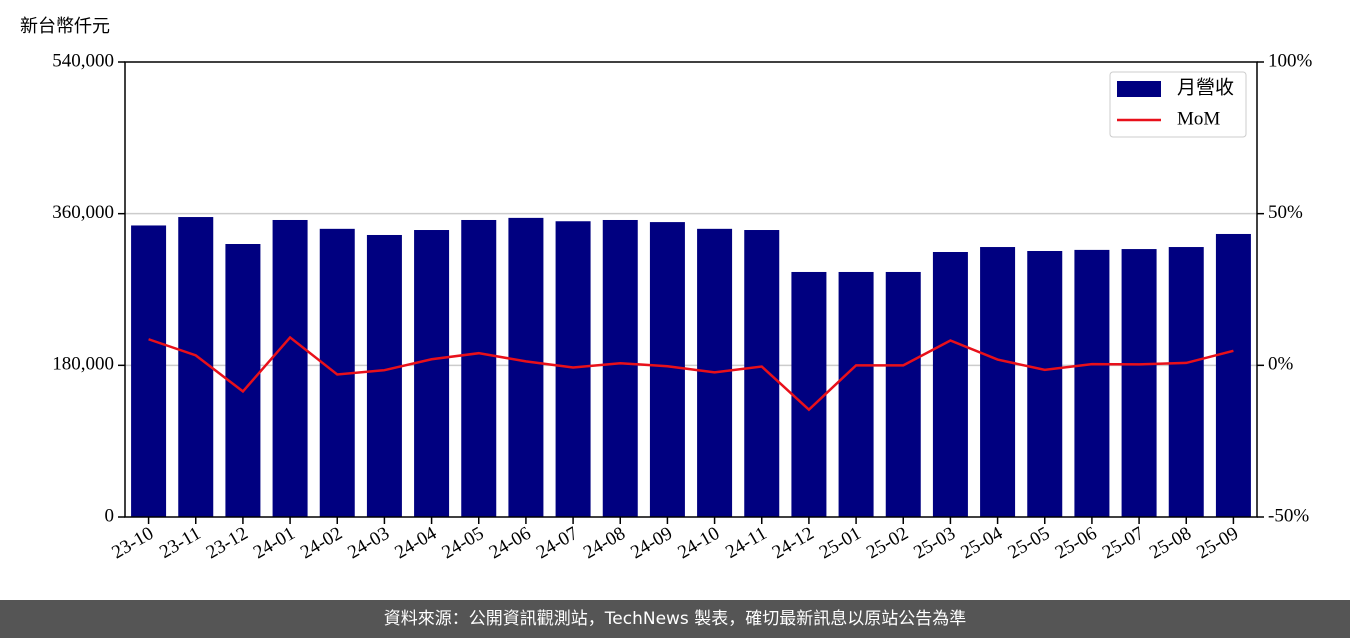  What do you see at coordinates (83, 60) in the screenshot?
I see `y-tick-label: 540,000` at bounding box center [83, 60].